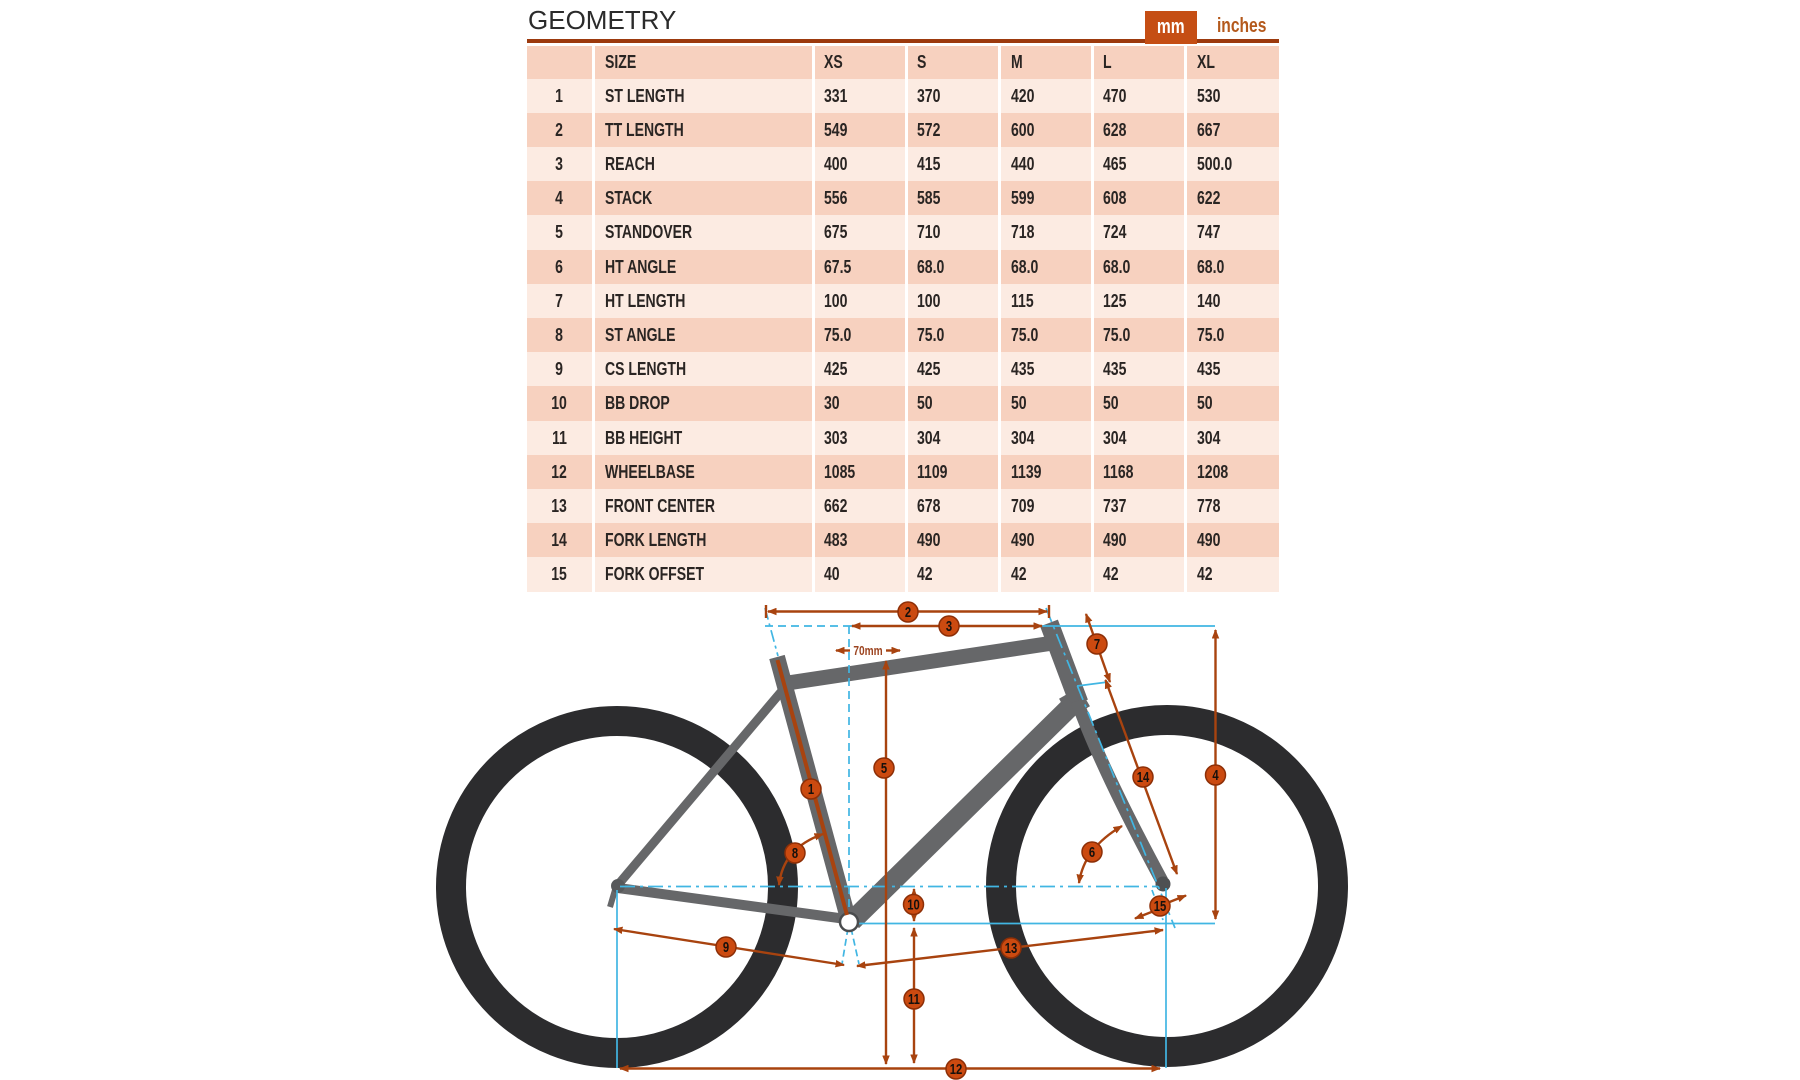  What do you see at coordinates (913, 904) in the screenshot?
I see `svg-text: 10` at bounding box center [913, 904].